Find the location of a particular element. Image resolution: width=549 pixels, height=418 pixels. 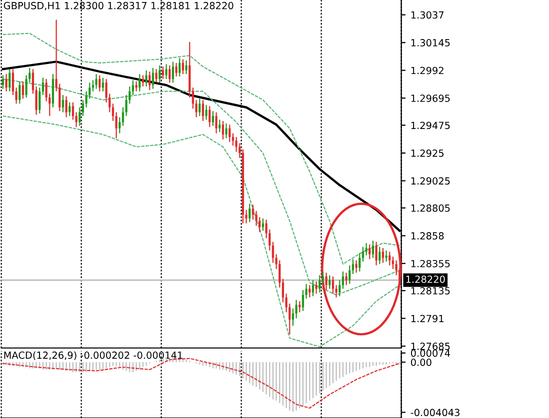

y-tick-label: 0.00074 is located at coordinates (430, 353).